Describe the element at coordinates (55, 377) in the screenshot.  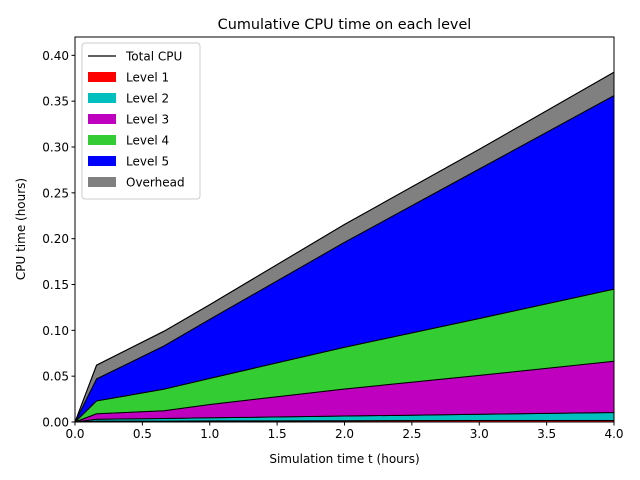
I see `y-tick-label: 0.05` at that location.